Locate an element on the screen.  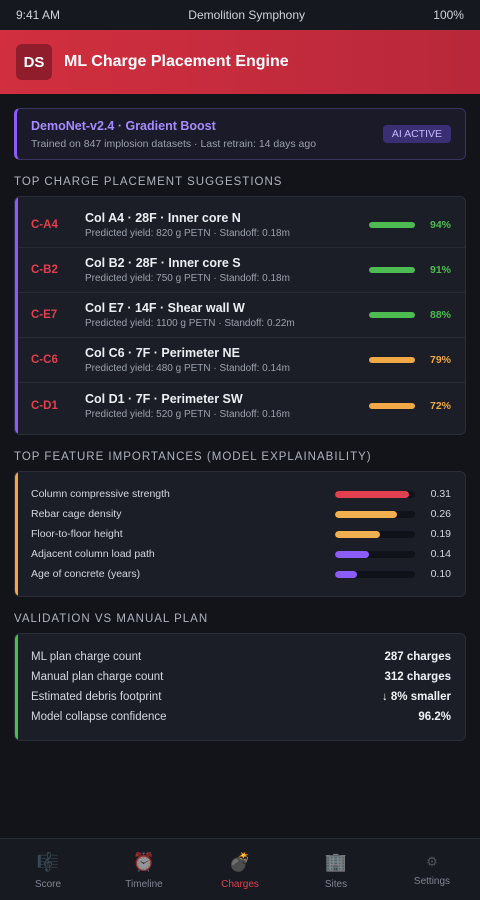
settings-icon: ⚙ is located at coordinates (432, 861).